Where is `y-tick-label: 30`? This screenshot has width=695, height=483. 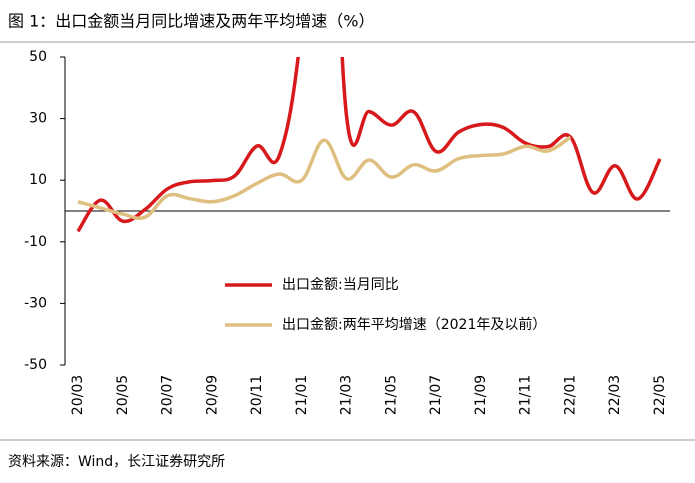
y-tick-label: 30 is located at coordinates (38, 119).